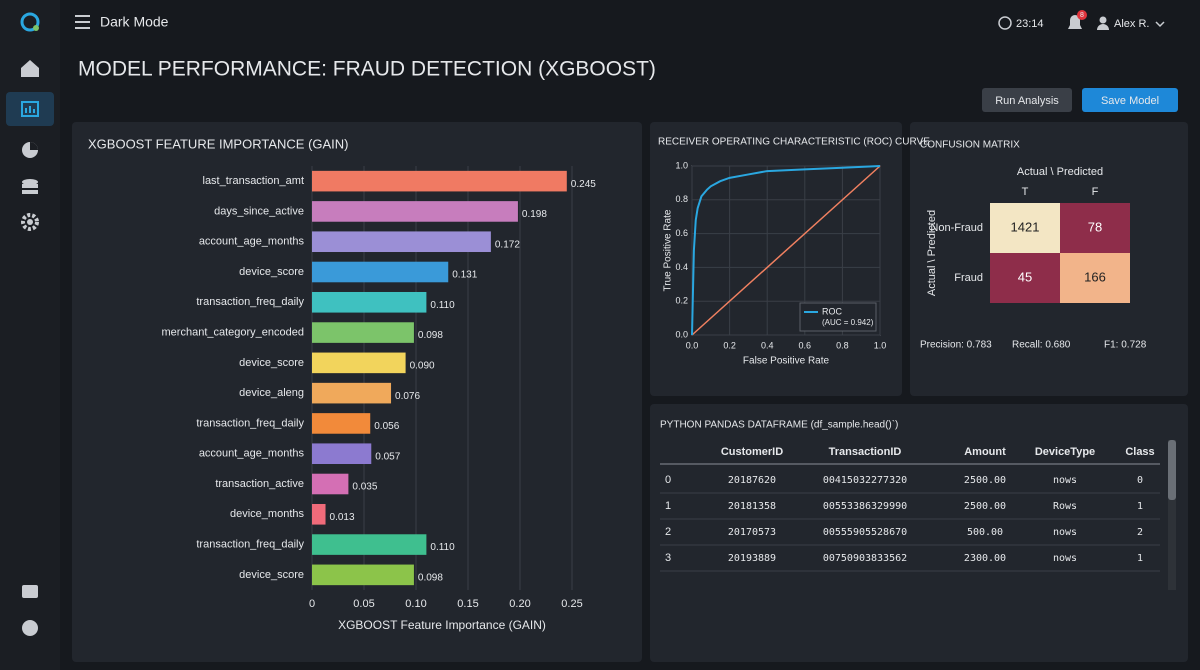 The width and height of the screenshot is (1200, 670). Describe the element at coordinates (1172, 470) in the screenshot. I see `scrollbar-thumb` at that location.